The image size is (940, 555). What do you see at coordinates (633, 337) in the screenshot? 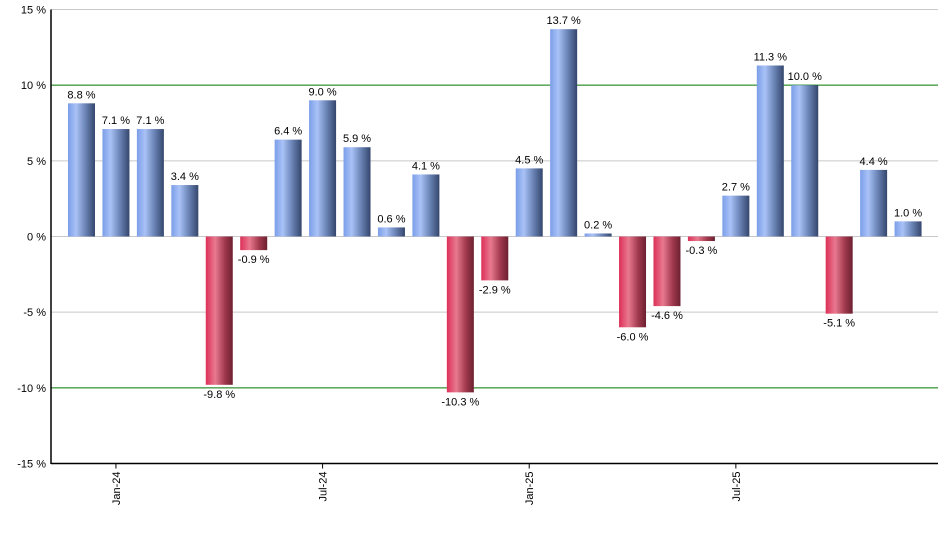
I see `data-label: -6.0 %` at bounding box center [633, 337].